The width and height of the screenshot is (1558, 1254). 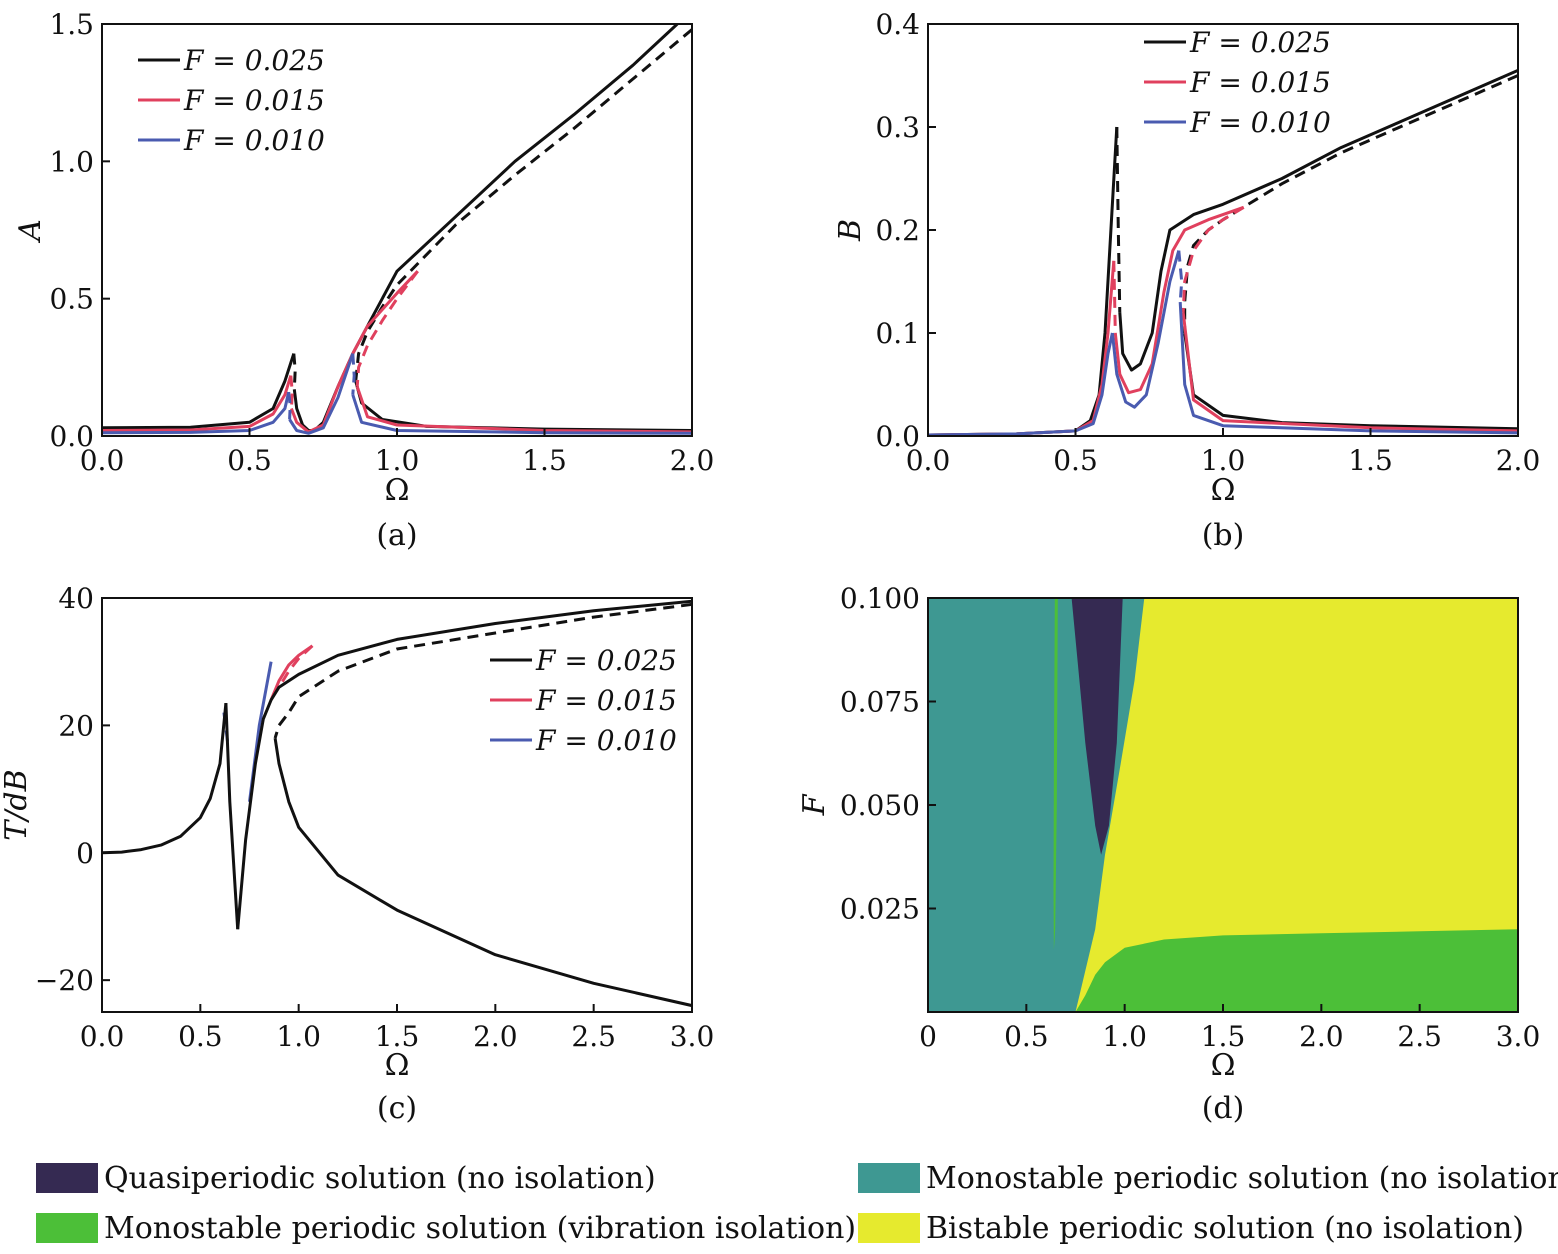 I want to click on y-axis-title: B, so click(x=850, y=230).